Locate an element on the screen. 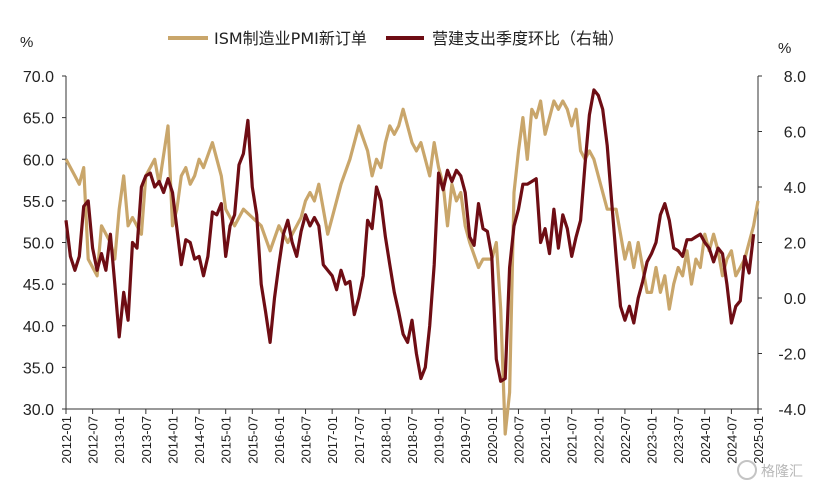 This screenshot has width=828, height=493. x-tick-label: 2017-01 is located at coordinates (332, 440).